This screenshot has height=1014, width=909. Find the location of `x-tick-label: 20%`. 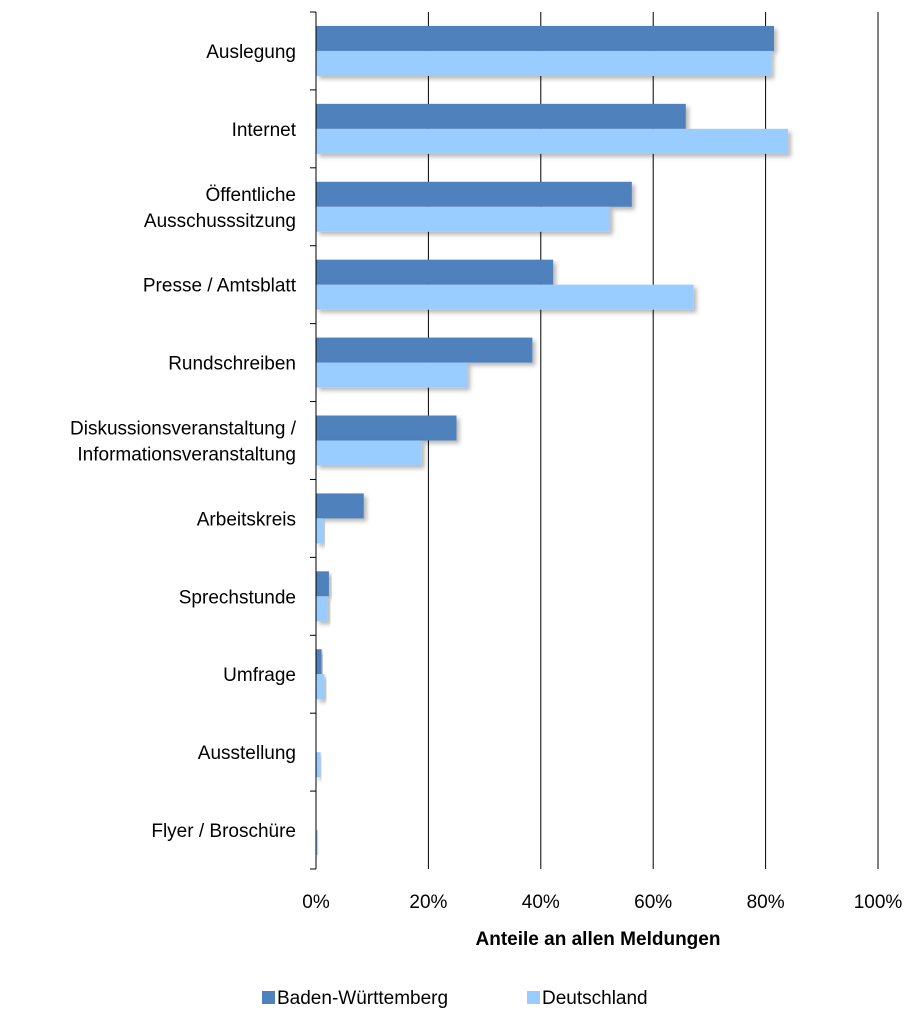

x-tick-label: 20% is located at coordinates (428, 902).